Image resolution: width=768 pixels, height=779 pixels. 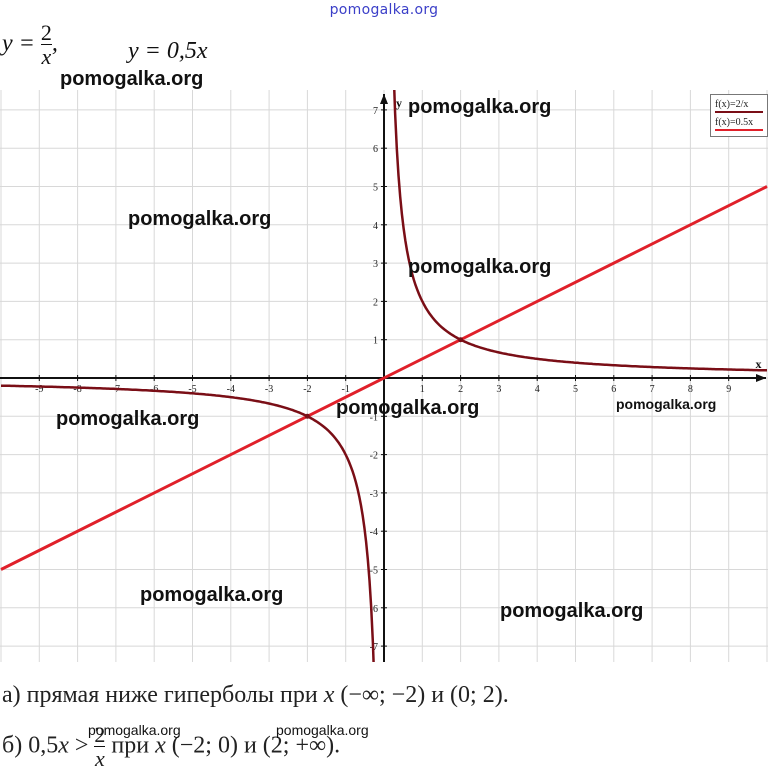 What do you see at coordinates (399, 103) in the screenshot?
I see `y-axis-label: y` at bounding box center [399, 103].